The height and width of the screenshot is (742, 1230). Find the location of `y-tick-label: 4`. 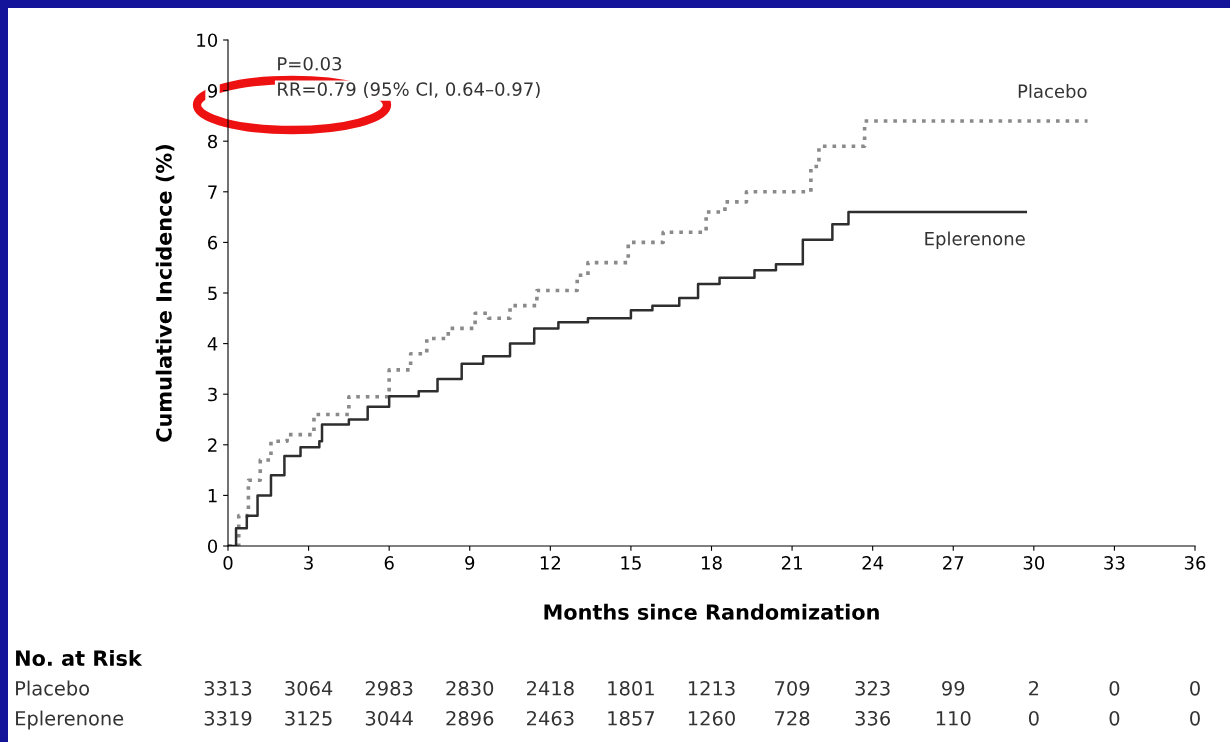

y-tick-label: 4 is located at coordinates (212, 344).